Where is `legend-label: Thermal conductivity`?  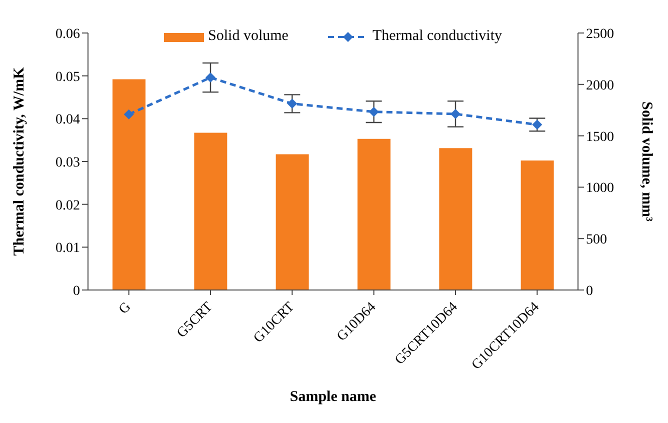 legend-label: Thermal conductivity is located at coordinates (437, 36).